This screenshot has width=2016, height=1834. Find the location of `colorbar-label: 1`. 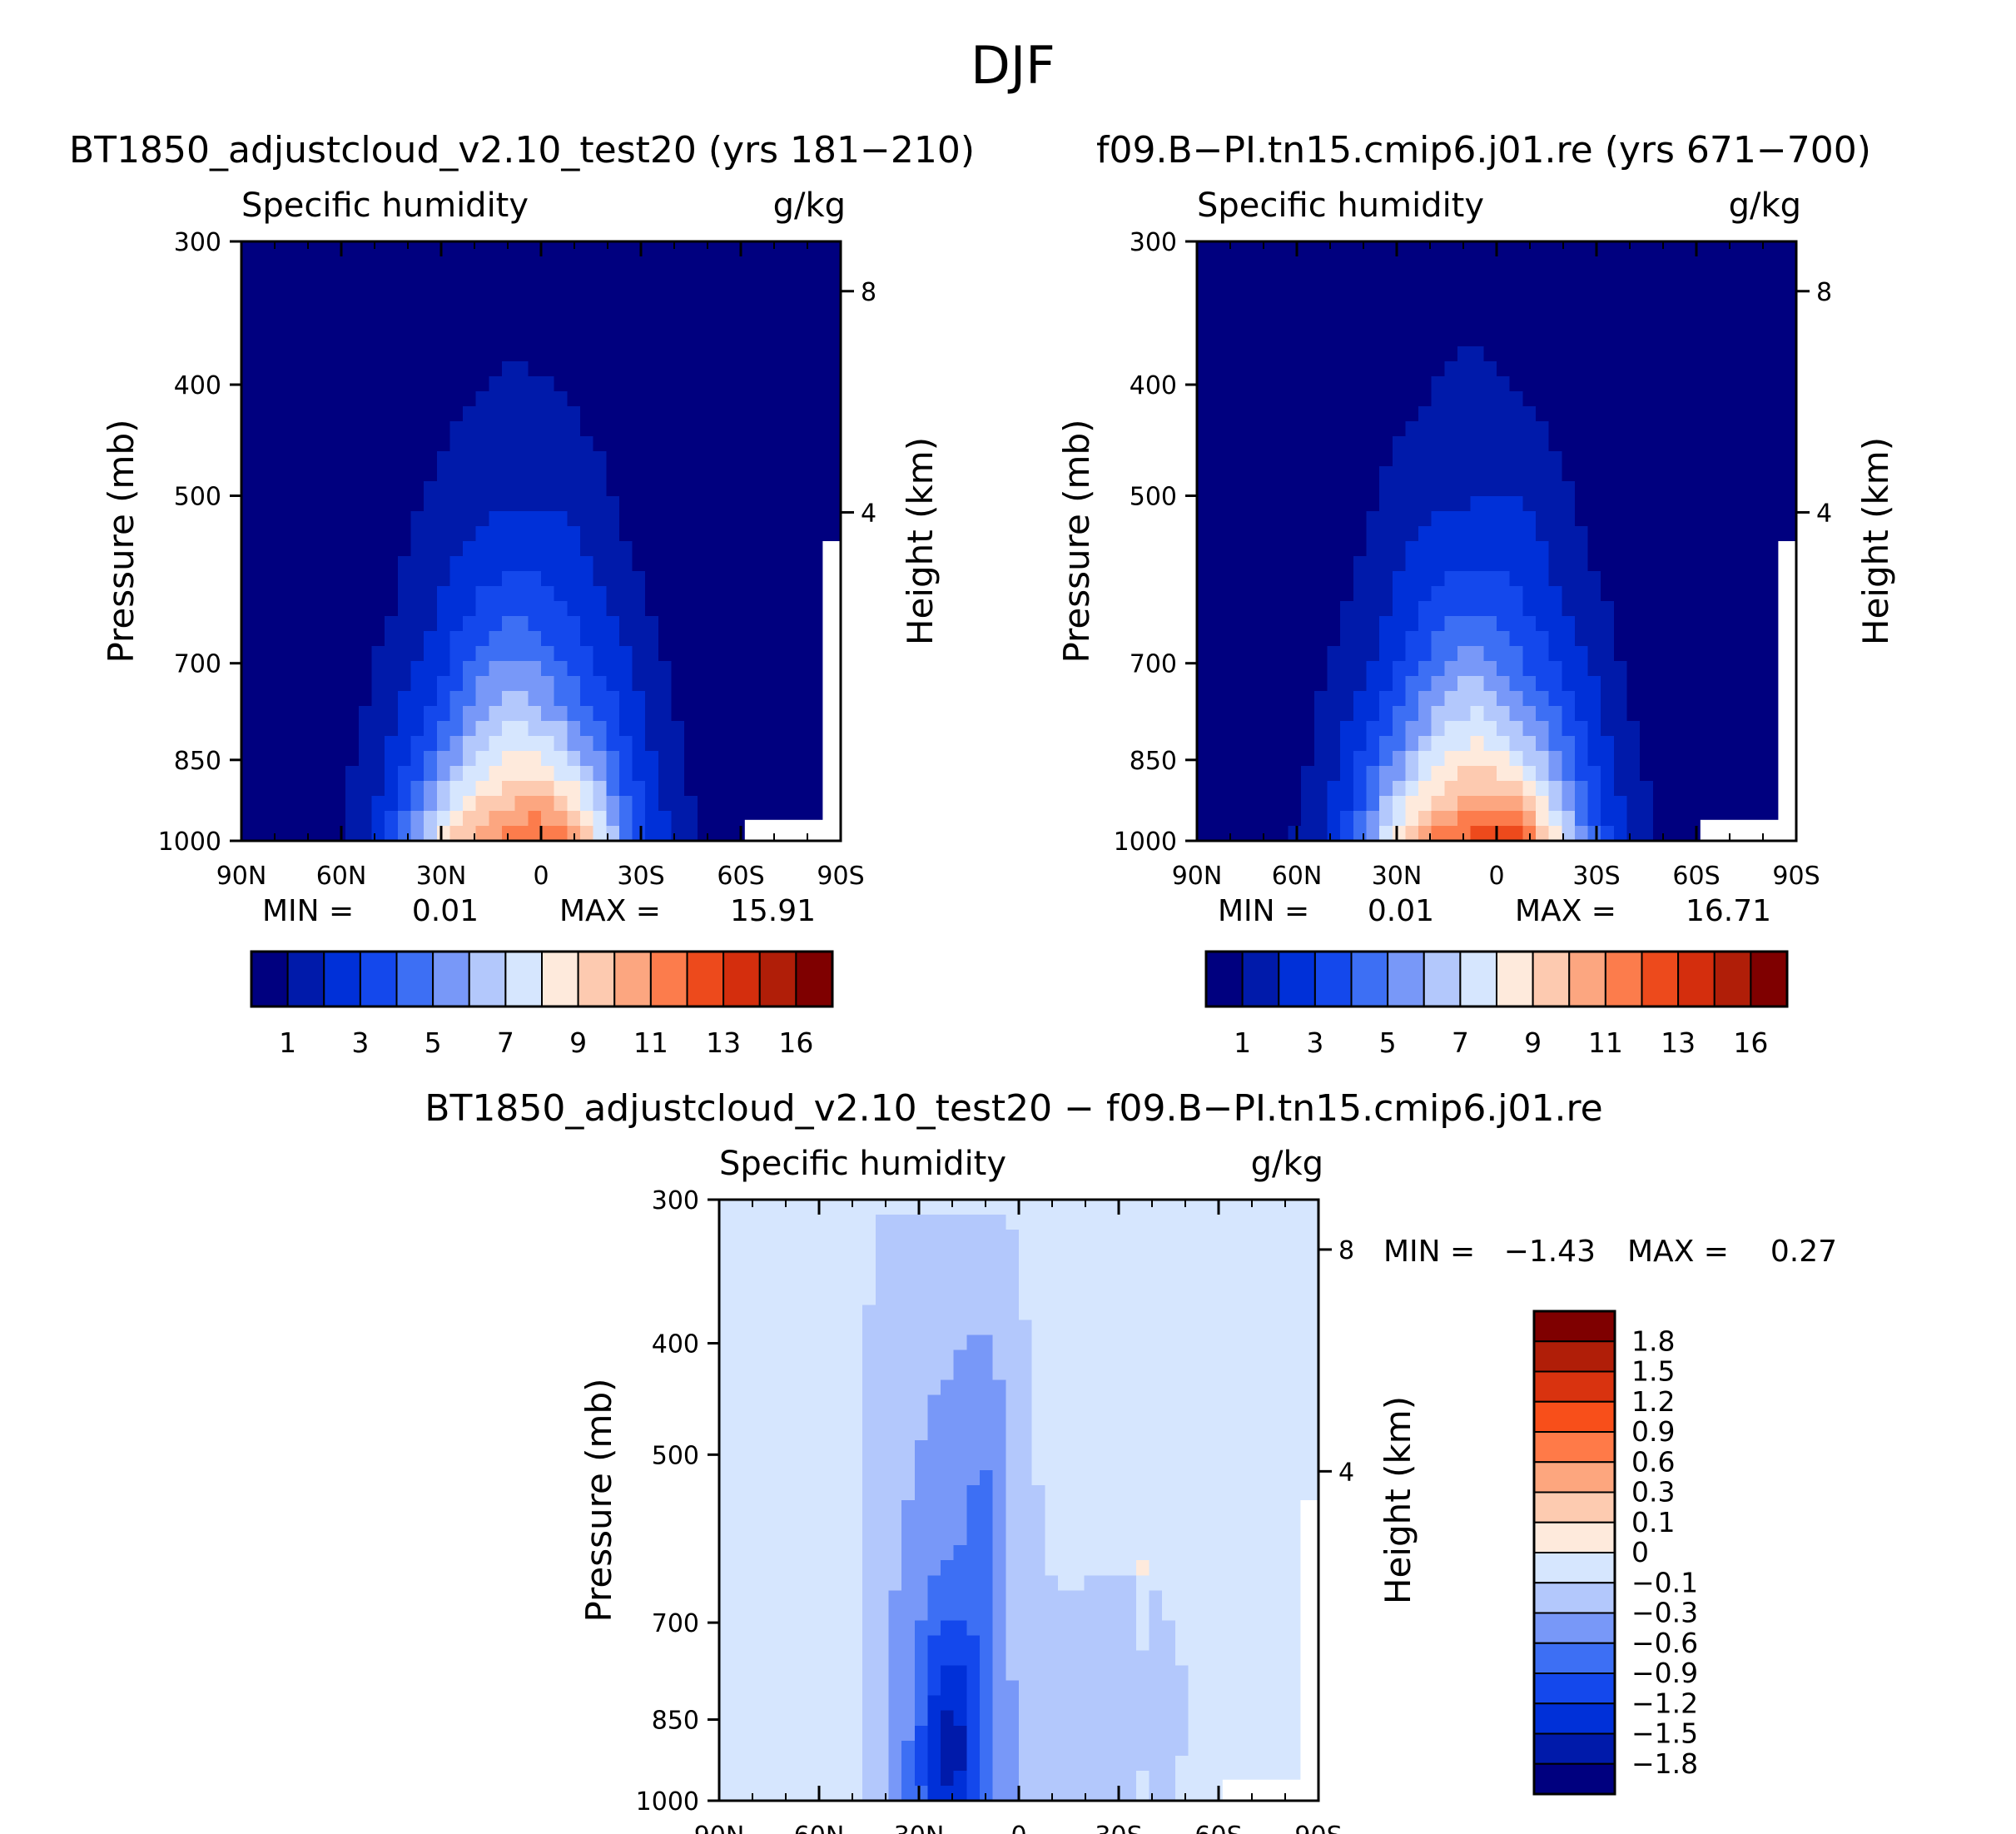

colorbar-label: 1 is located at coordinates (1242, 1042).